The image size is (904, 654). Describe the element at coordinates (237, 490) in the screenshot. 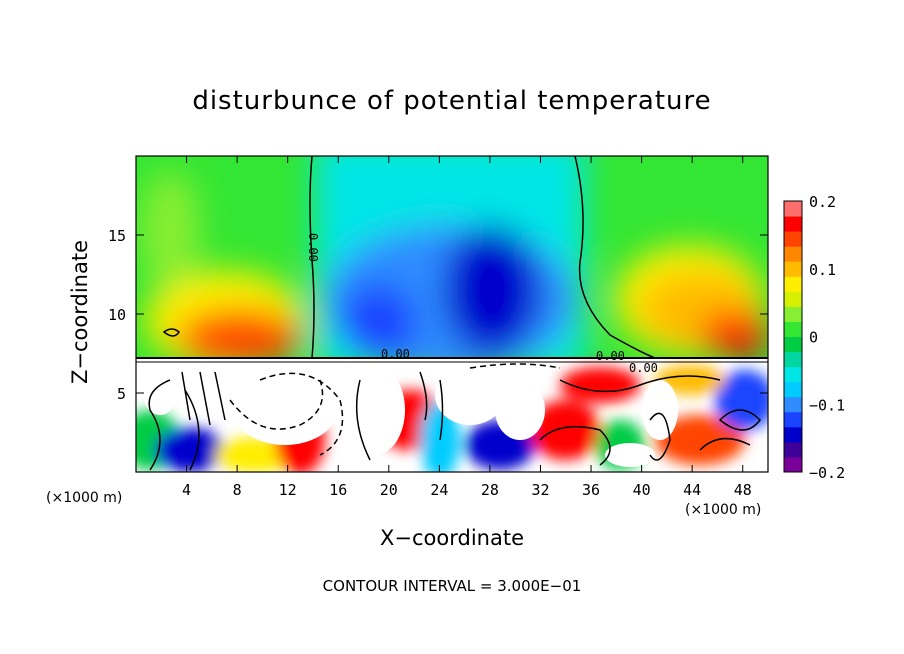

I see `x-tick-label: 8` at that location.